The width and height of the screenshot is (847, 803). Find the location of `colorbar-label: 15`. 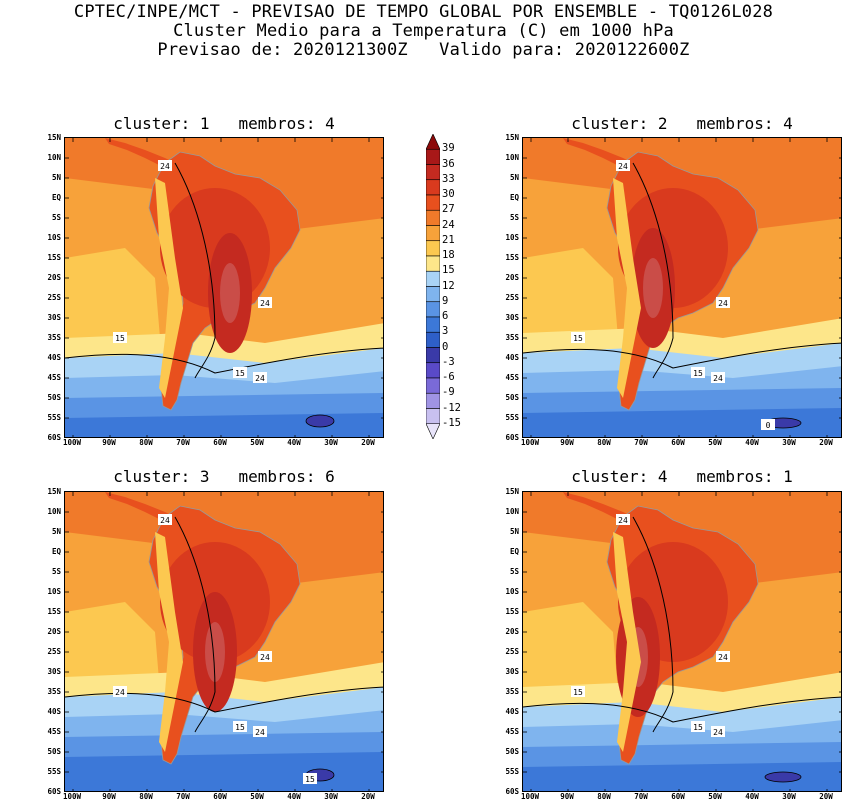

colorbar-label: 15 is located at coordinates (448, 270).